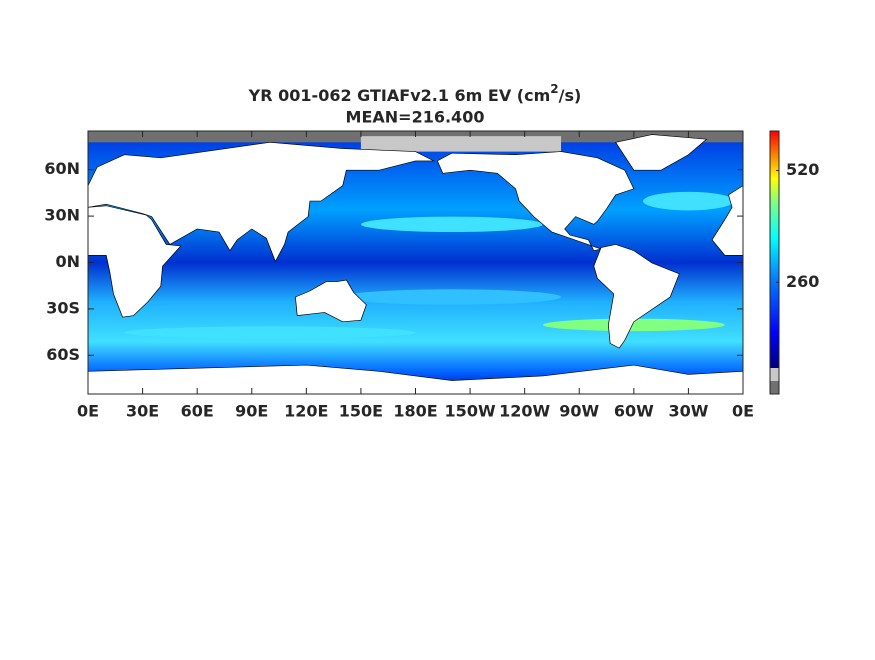  I want to click on colorbar-frame, so click(774, 262).